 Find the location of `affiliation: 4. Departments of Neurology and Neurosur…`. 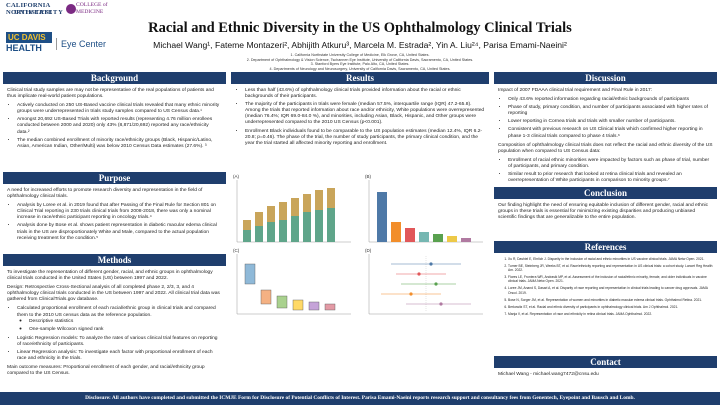

affiliation: 4. Departments of Neurology and Neurosur… is located at coordinates (360, 68).